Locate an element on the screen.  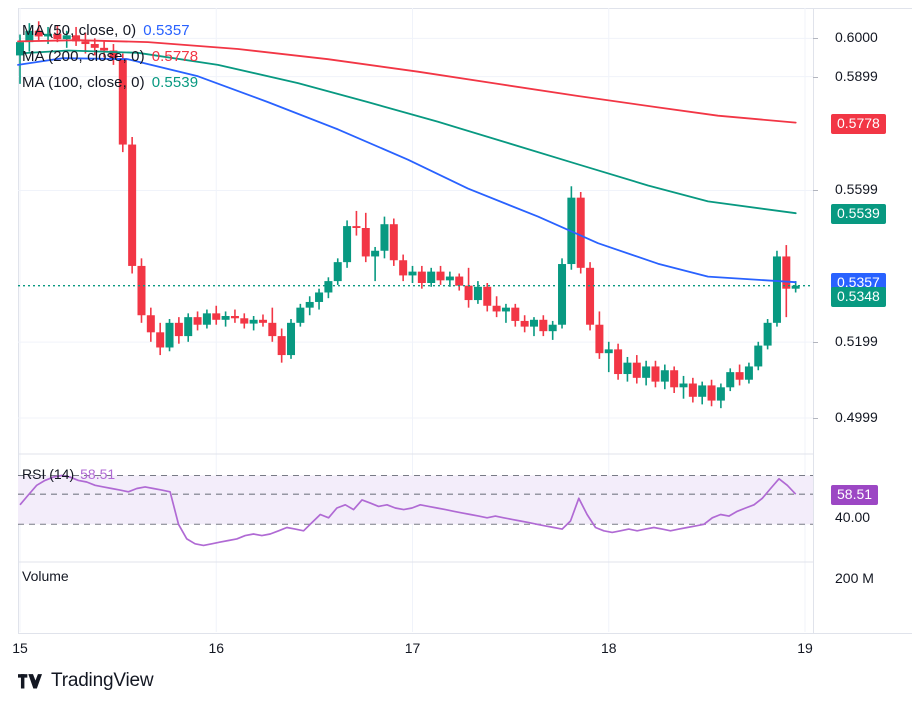
chart-top-border is located at coordinates (465, 8).